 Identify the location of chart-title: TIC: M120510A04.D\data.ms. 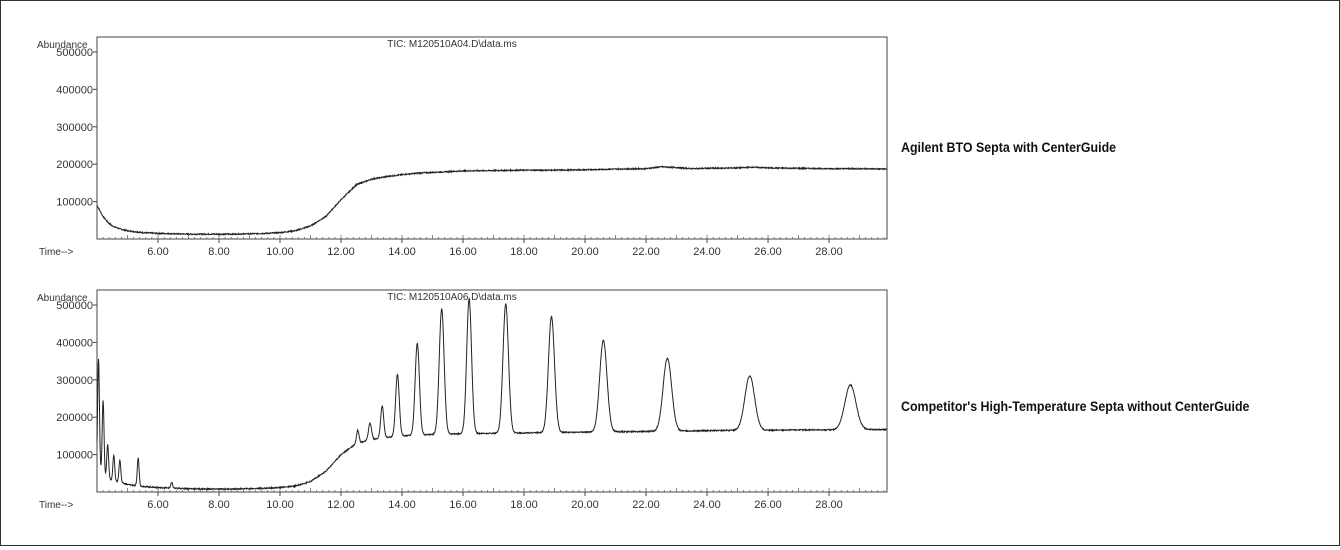
(452, 44).